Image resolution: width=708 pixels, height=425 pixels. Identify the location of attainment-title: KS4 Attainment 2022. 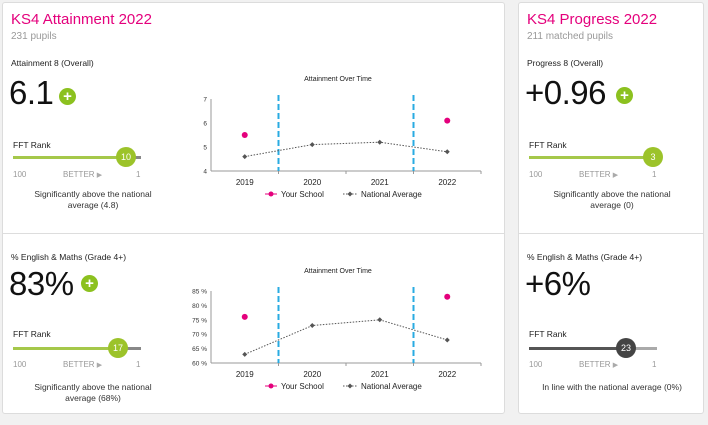
(81, 19).